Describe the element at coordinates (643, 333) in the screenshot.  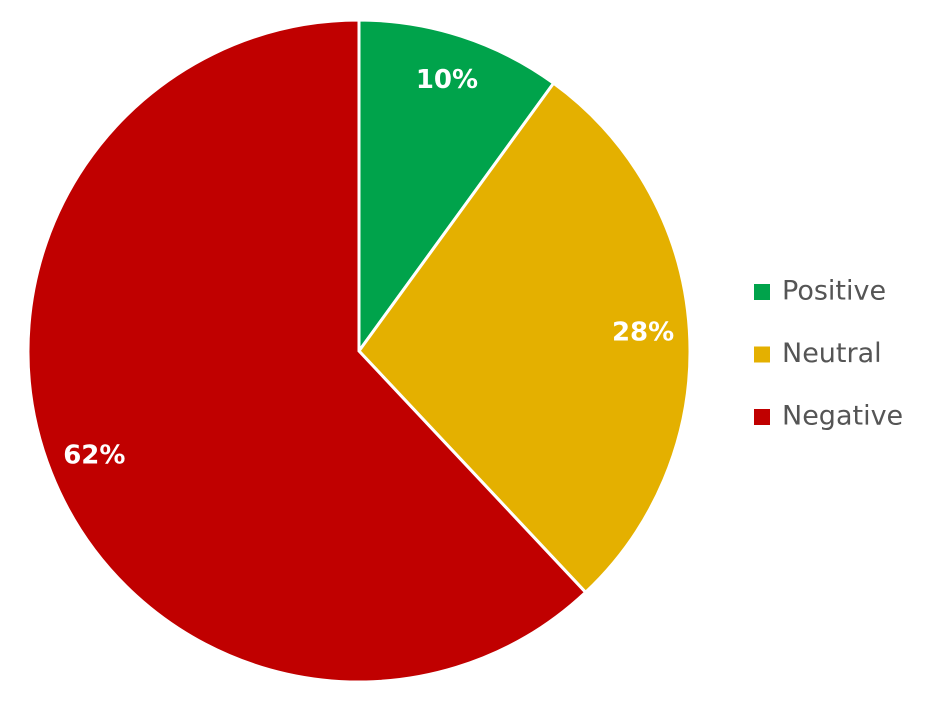
I see `data-label: 28%` at that location.